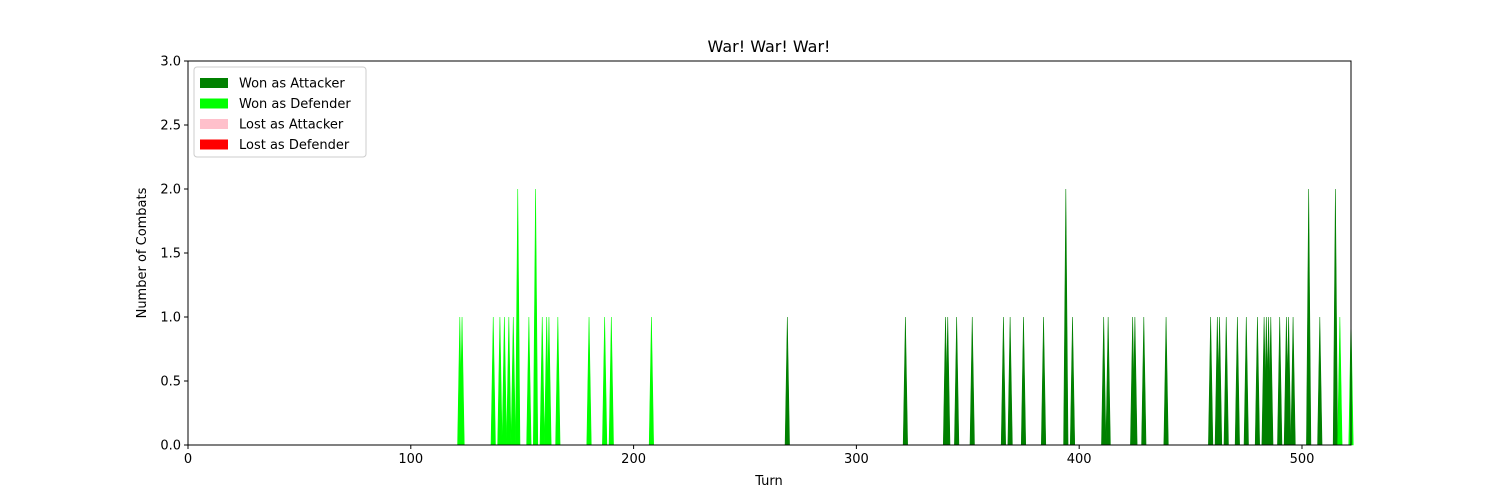 The image size is (1500, 500). I want to click on x-tick-label: 200, so click(633, 459).